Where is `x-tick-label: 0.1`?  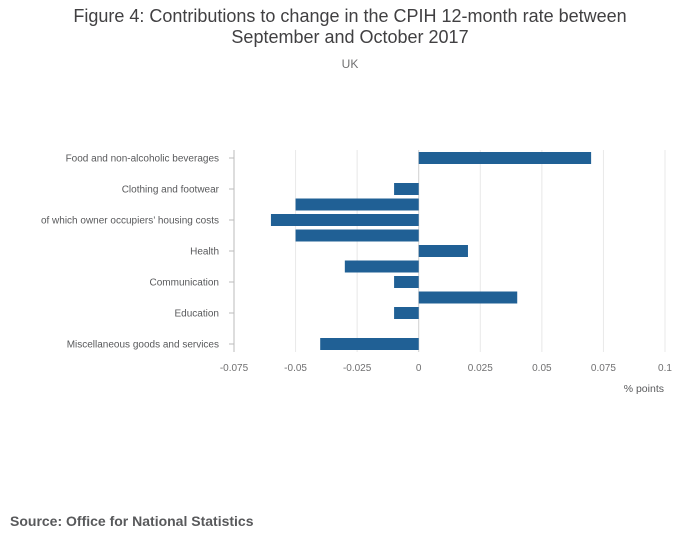
x-tick-label: 0.1 is located at coordinates (665, 368).